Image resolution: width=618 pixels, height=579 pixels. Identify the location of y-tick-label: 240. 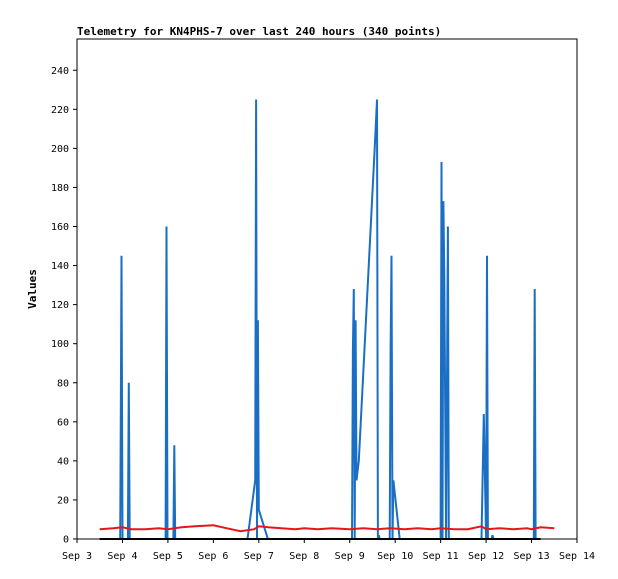
(60, 71).